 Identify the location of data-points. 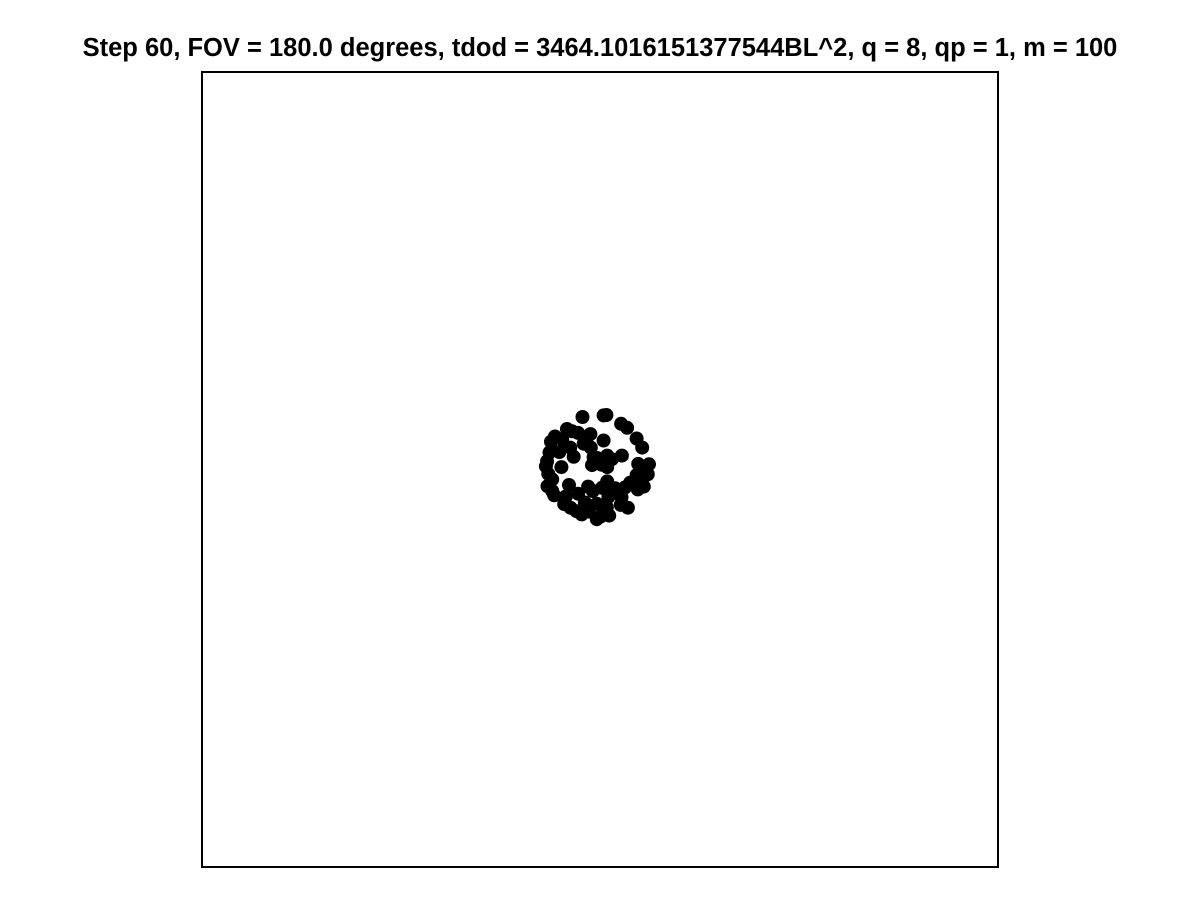
(597, 467).